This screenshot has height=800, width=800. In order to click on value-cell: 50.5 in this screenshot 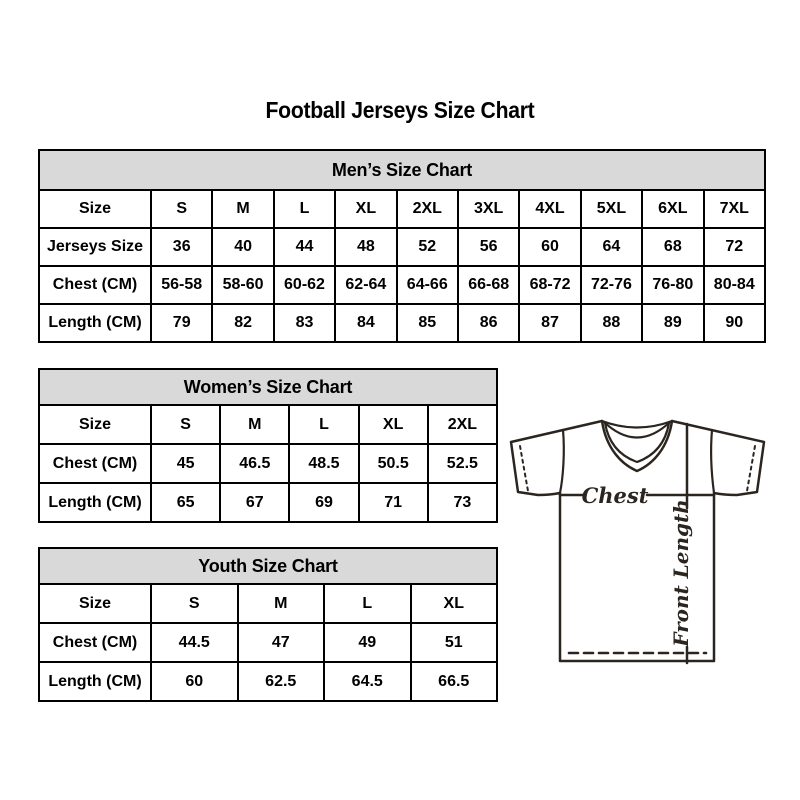, I will do `click(393, 463)`.